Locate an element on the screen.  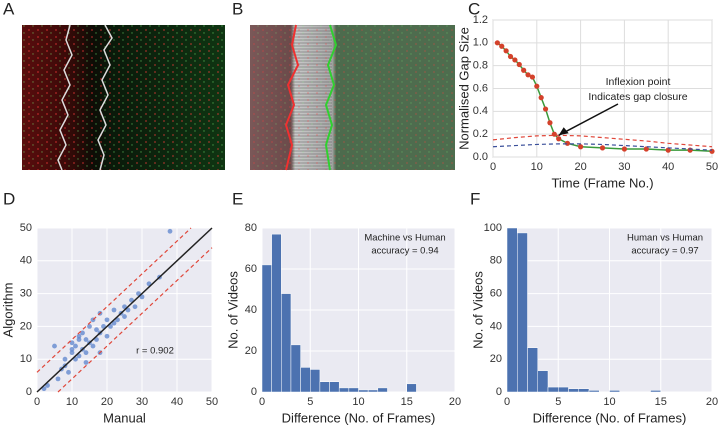
x-axis-label: Time (Frame No.) is located at coordinates (602, 182).